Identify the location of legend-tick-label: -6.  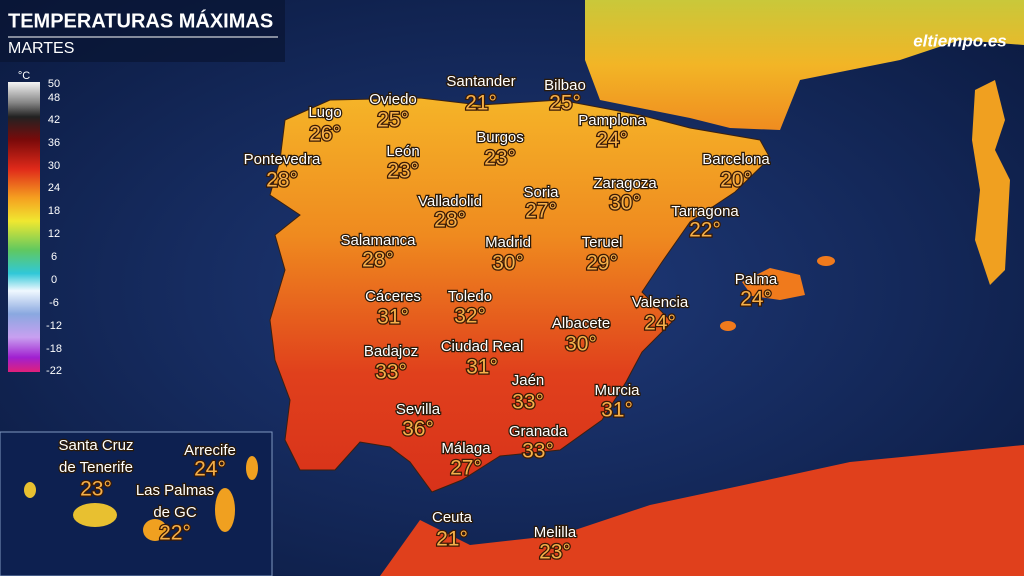
(54, 303).